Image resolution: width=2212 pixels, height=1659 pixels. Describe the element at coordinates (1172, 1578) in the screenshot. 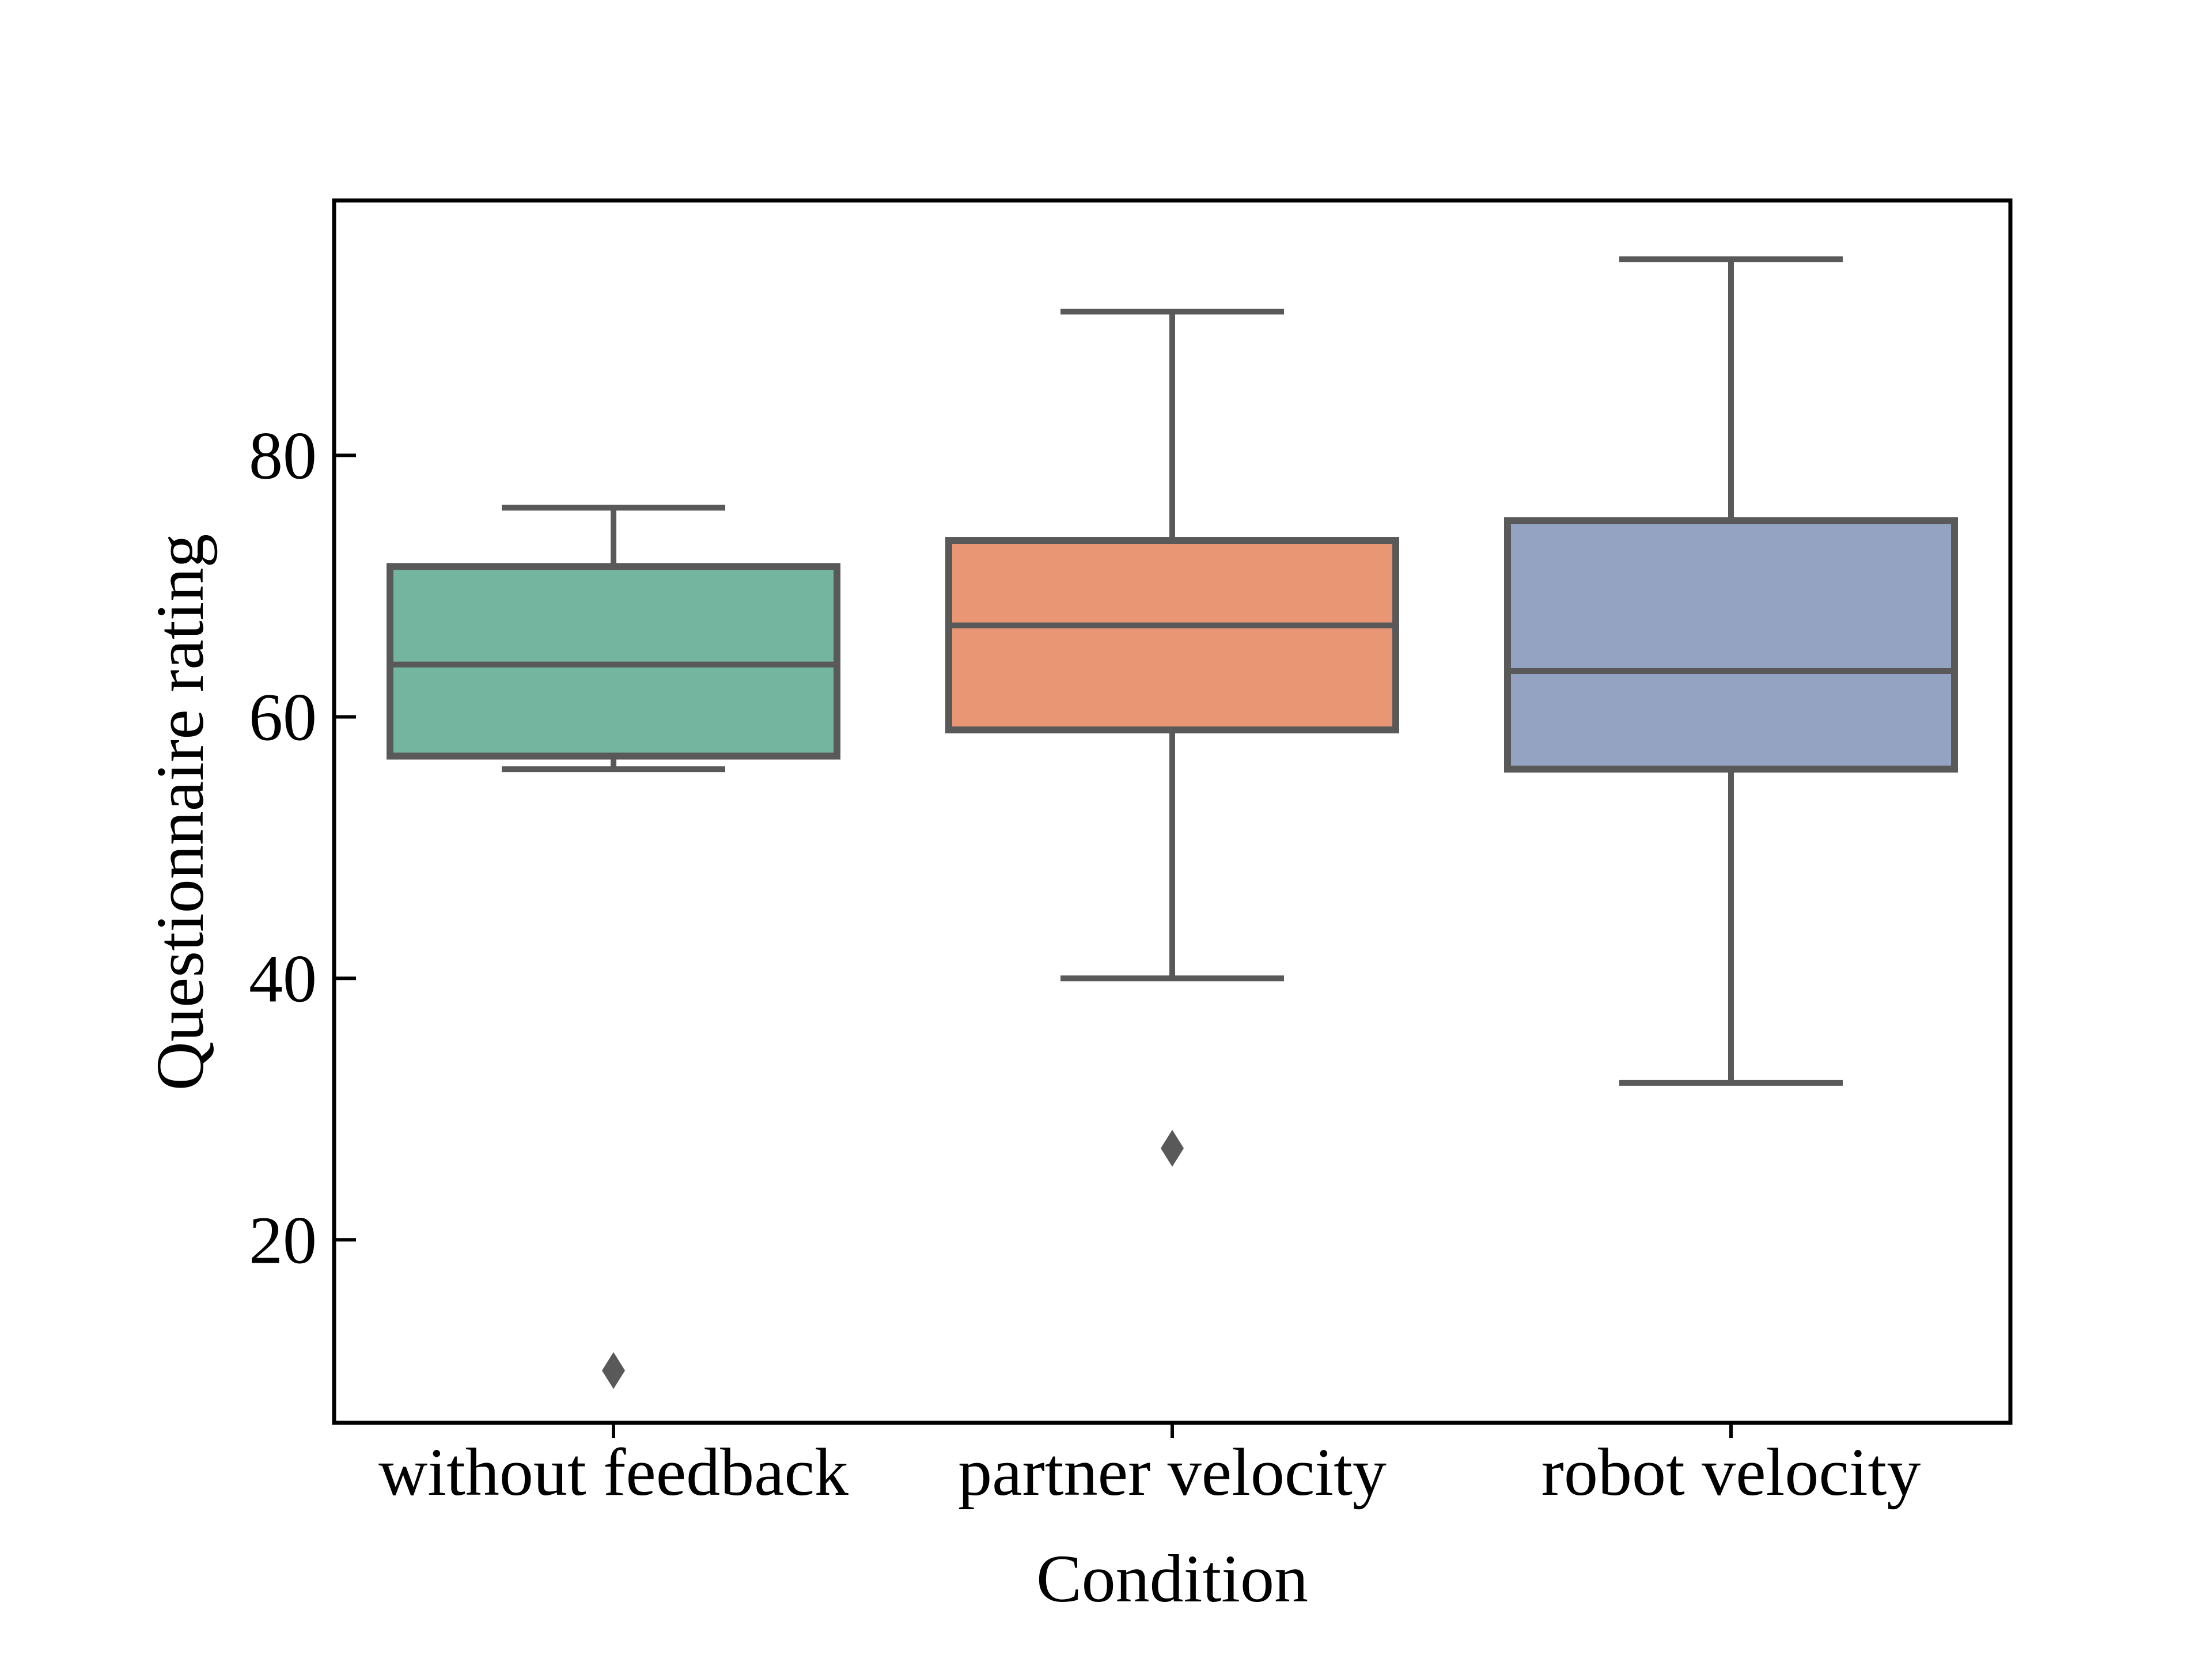

I see `x-axis-label: Condition` at that location.